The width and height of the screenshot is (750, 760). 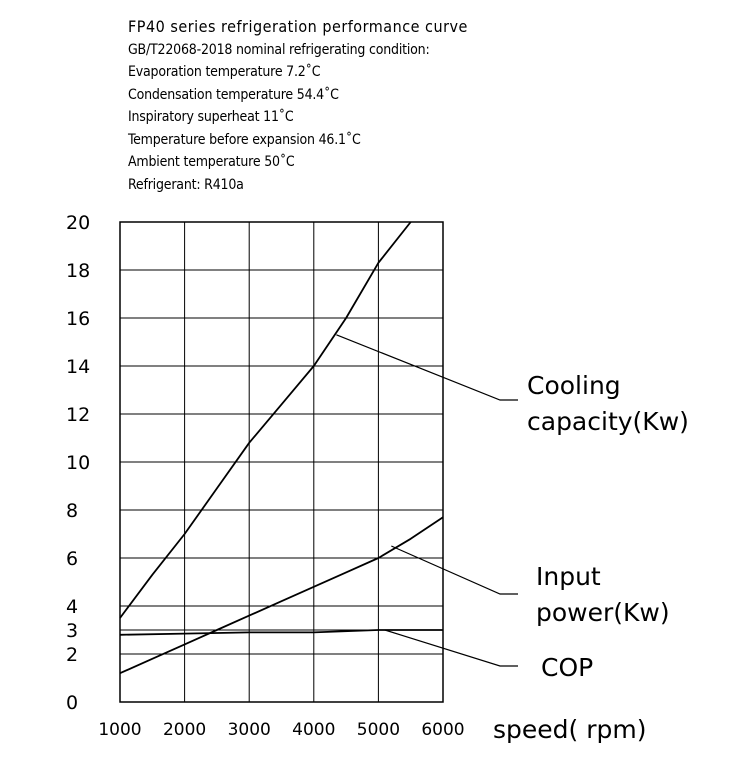 What do you see at coordinates (603, 612) in the screenshot?
I see `series-label-1-1: power(Kw)` at bounding box center [603, 612].